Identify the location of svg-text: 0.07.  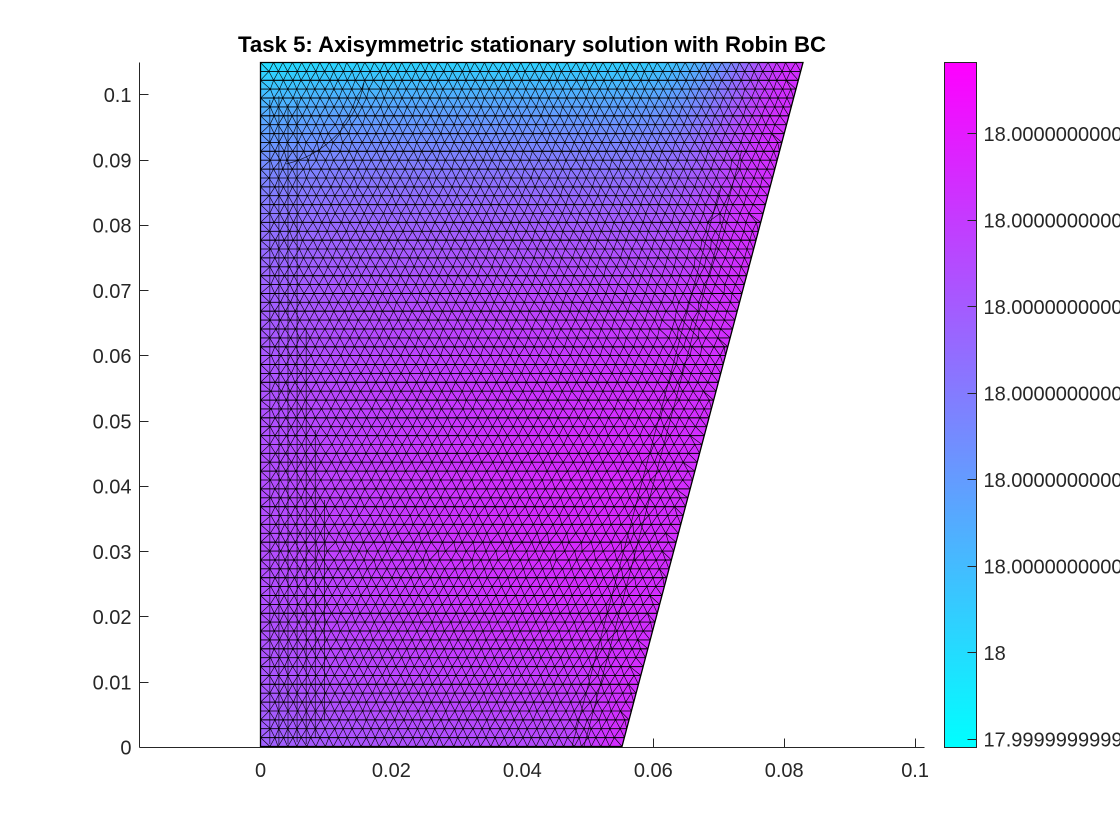
(112, 292).